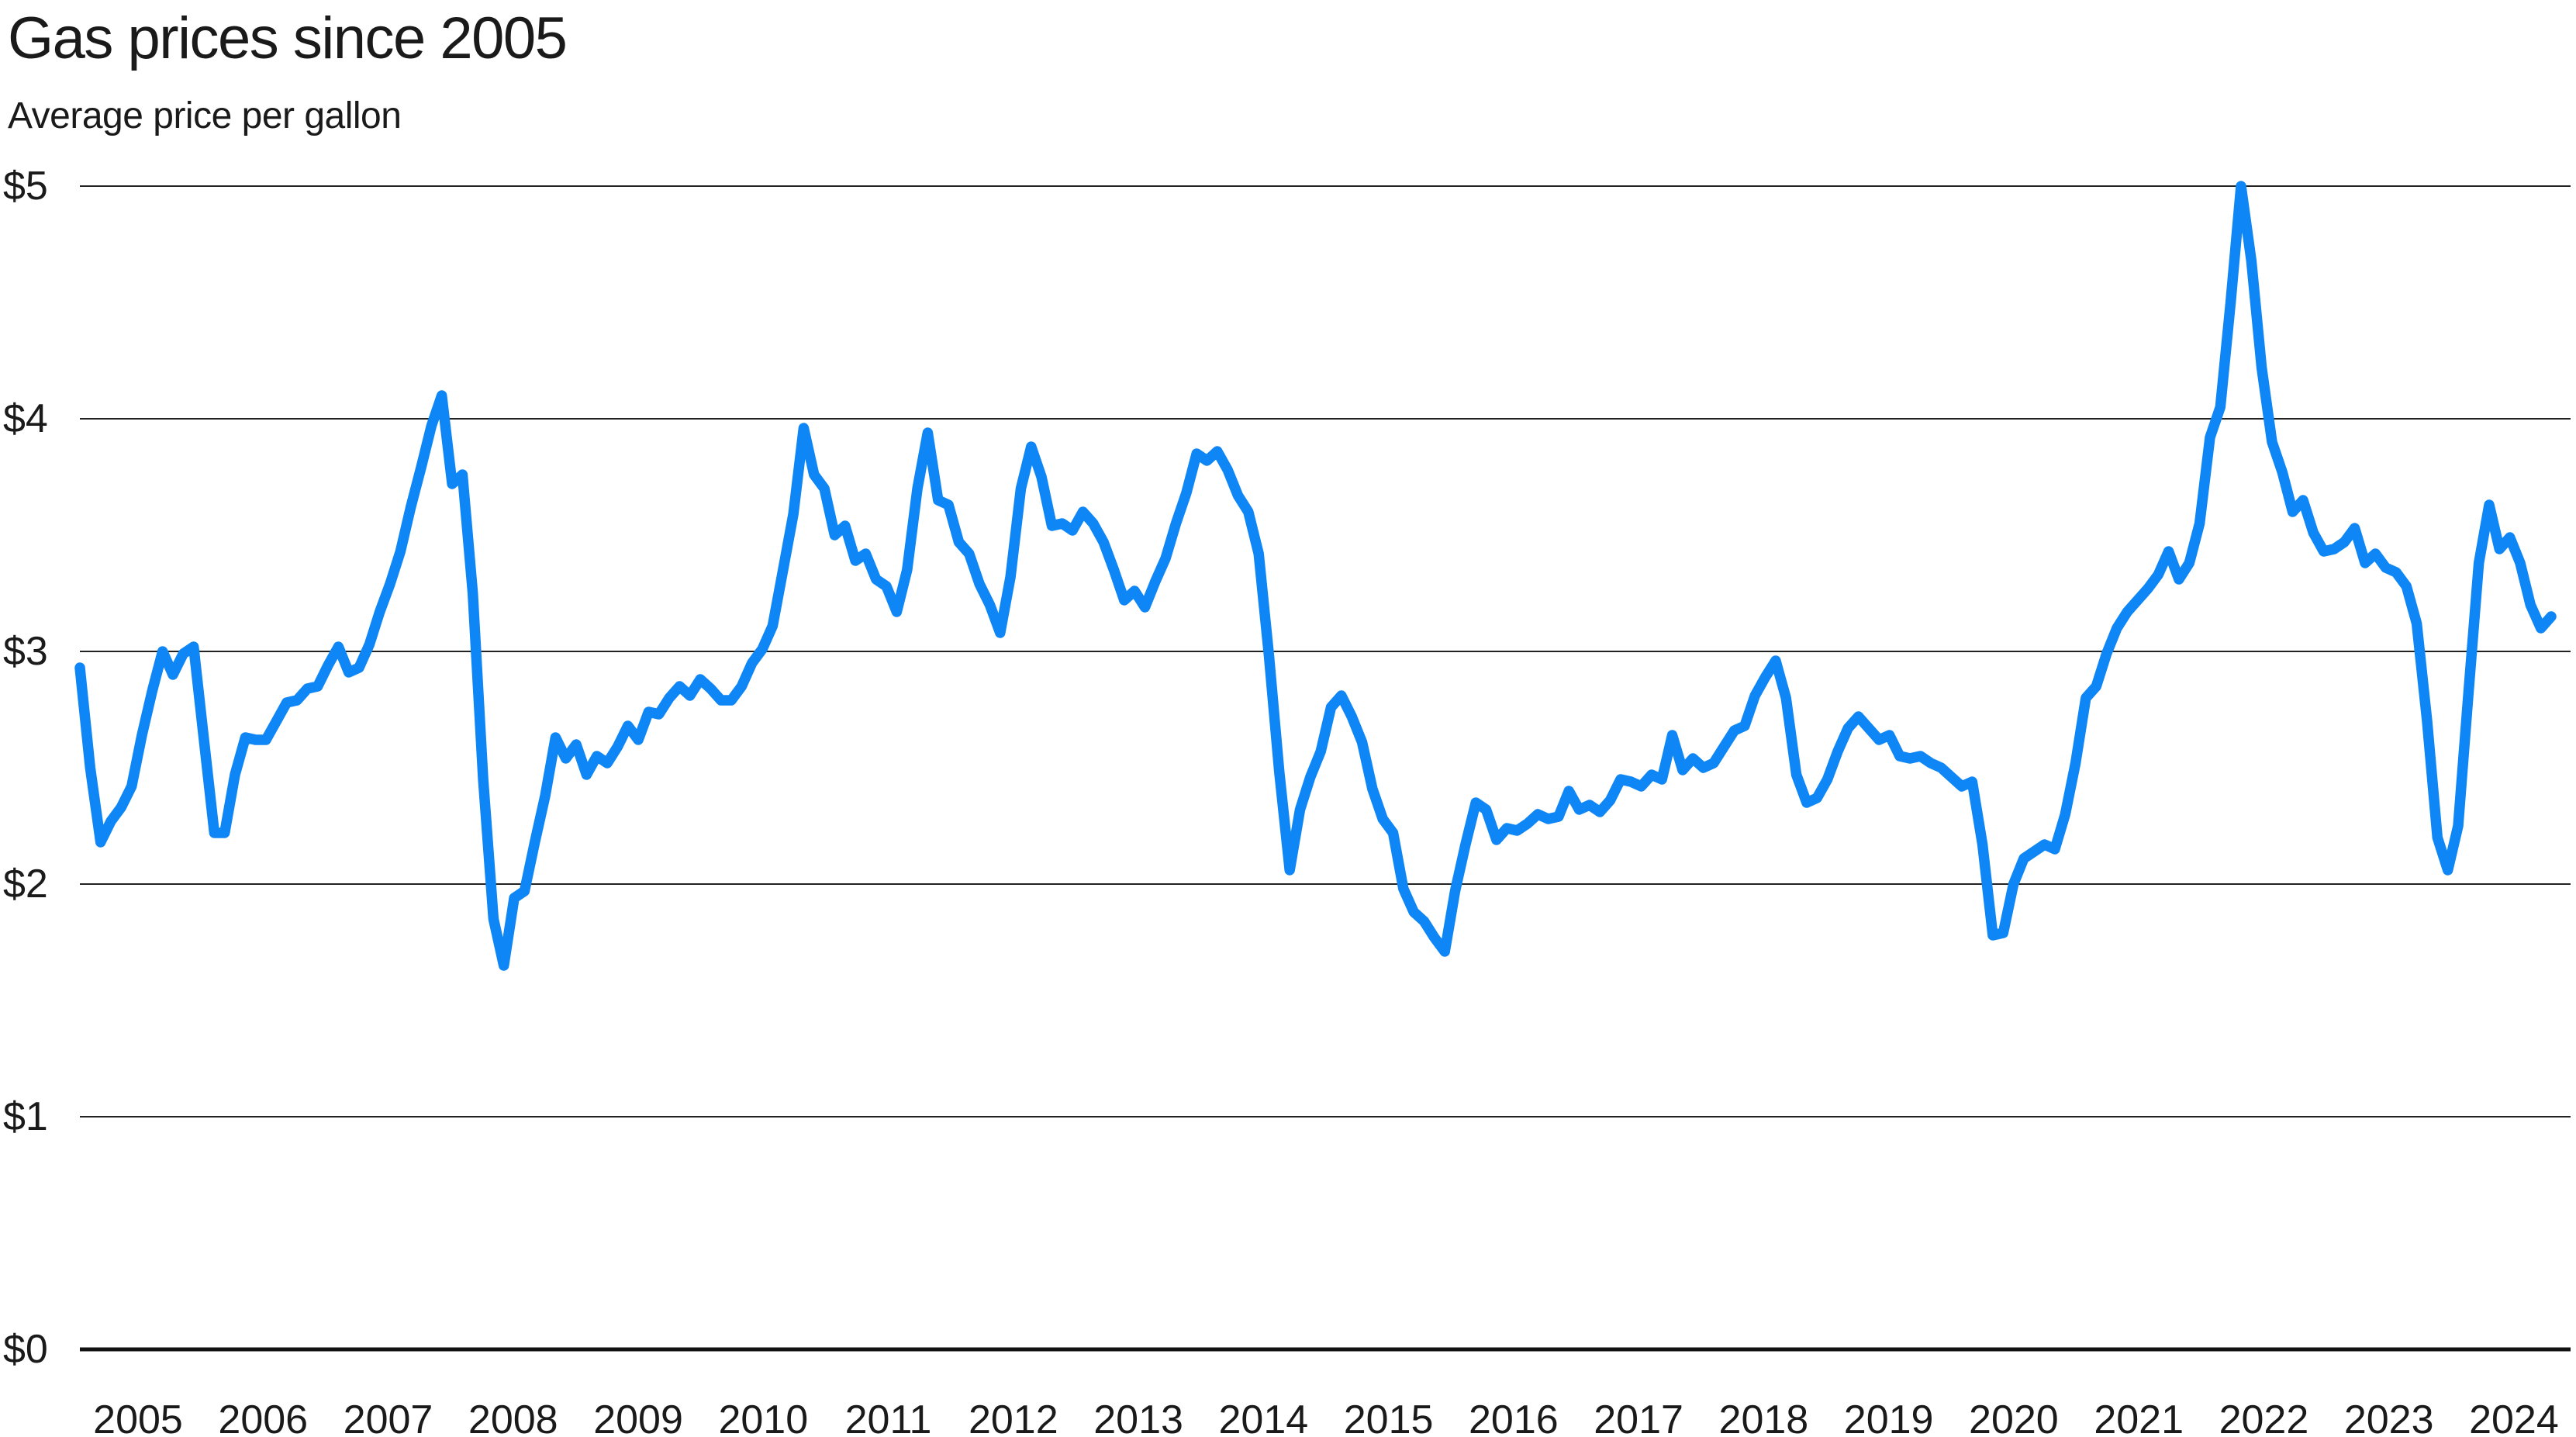 This screenshot has height=1437, width=2576. Describe the element at coordinates (1764, 1417) in the screenshot. I see `x-axis-label-2018: 2018` at that location.